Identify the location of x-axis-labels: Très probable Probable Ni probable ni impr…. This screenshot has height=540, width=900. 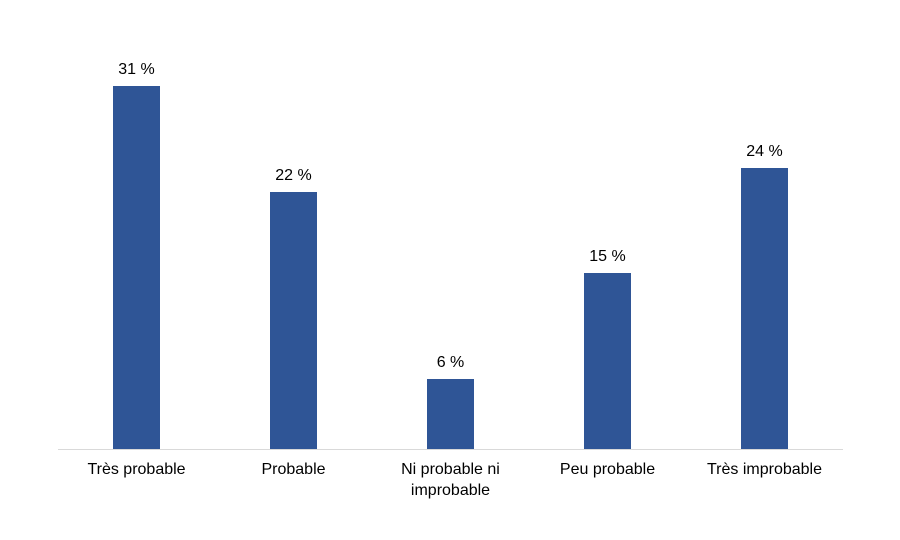
(450, 480).